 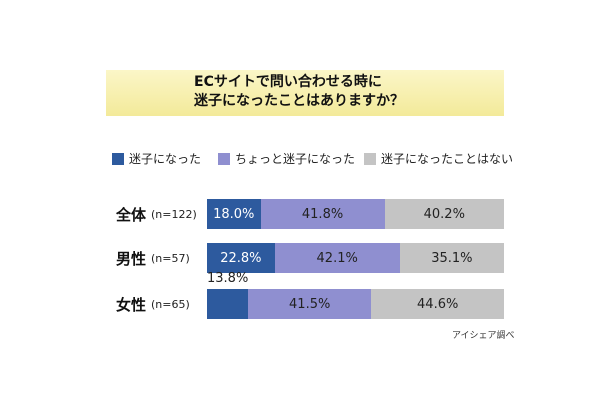 What do you see at coordinates (288, 82) in the screenshot?
I see `chart-title-line-1: ECサイトで問い合わせる時に` at bounding box center [288, 82].